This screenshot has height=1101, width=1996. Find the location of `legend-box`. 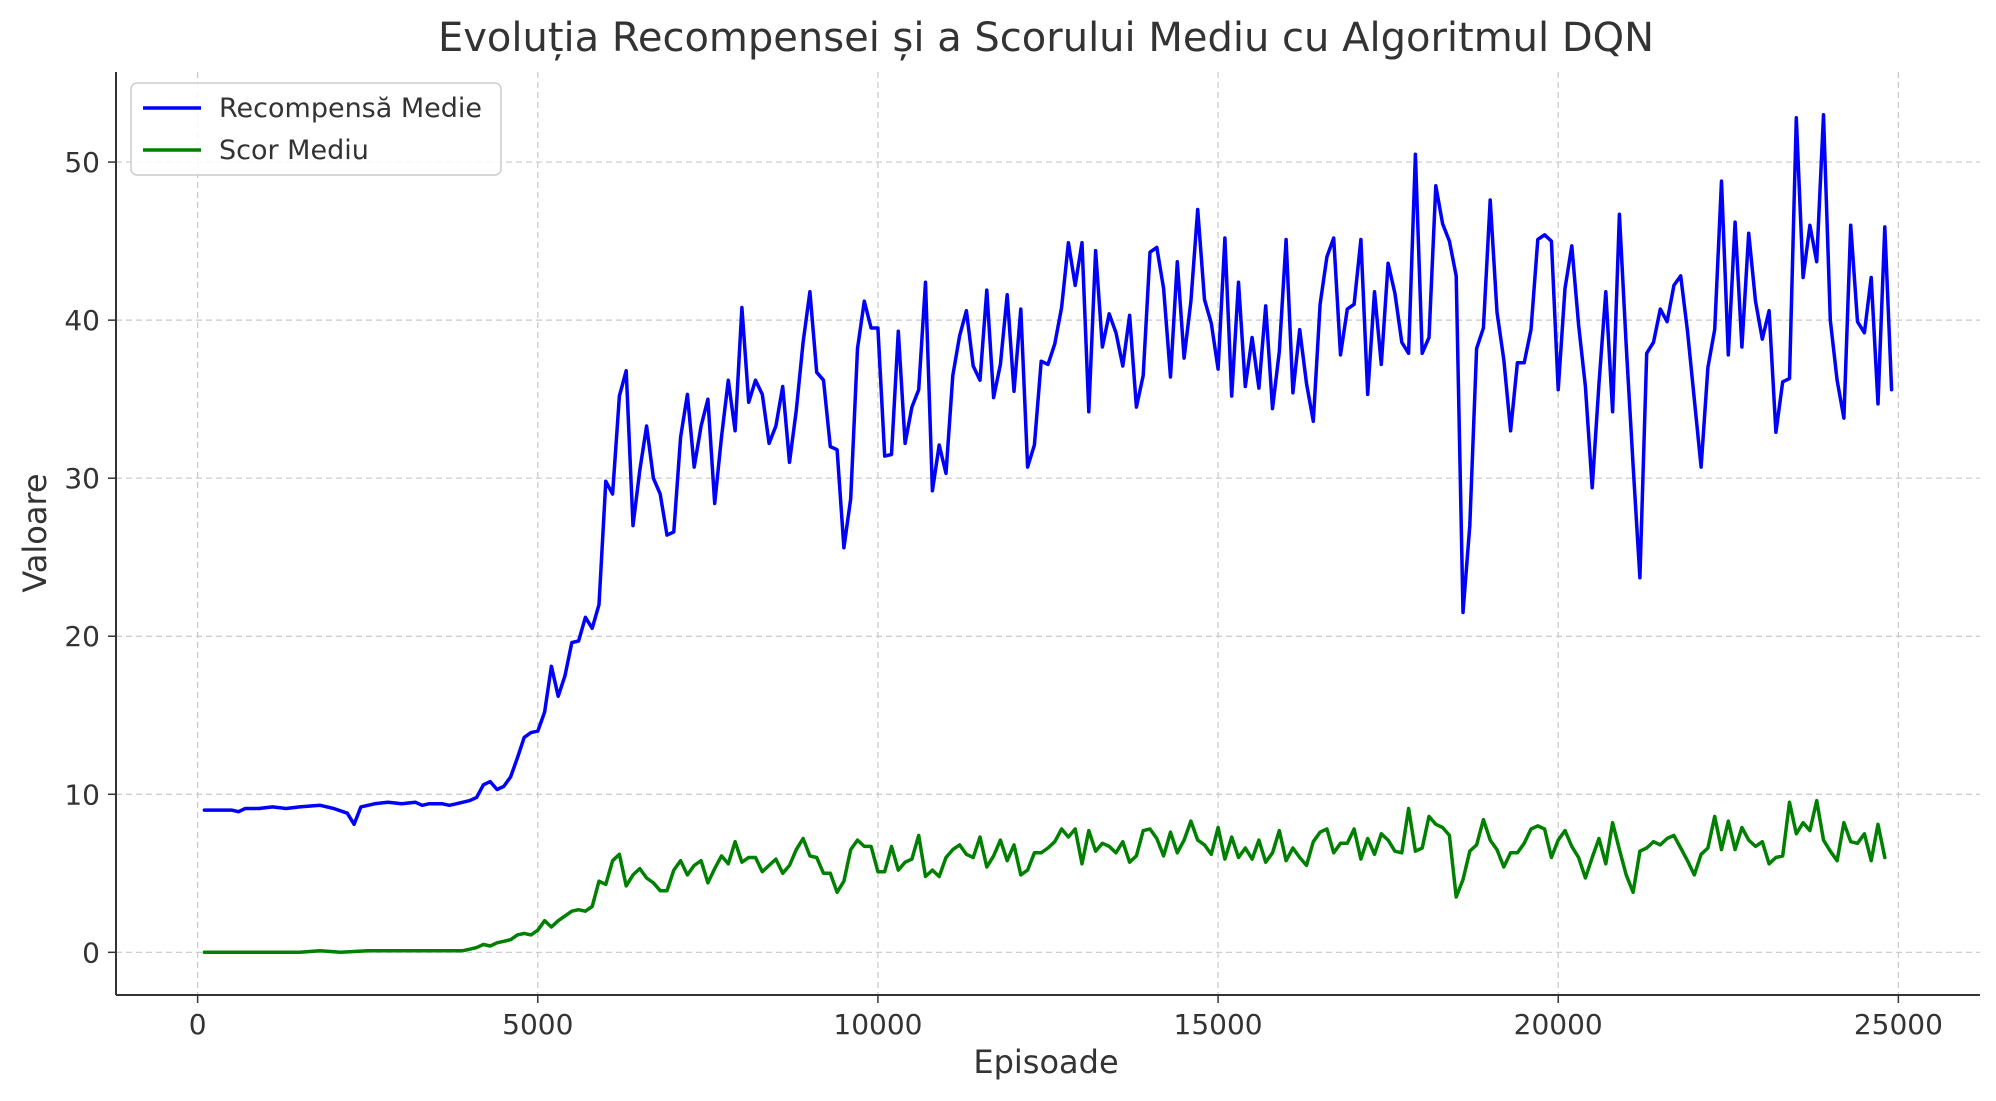

legend-box is located at coordinates (316, 129).